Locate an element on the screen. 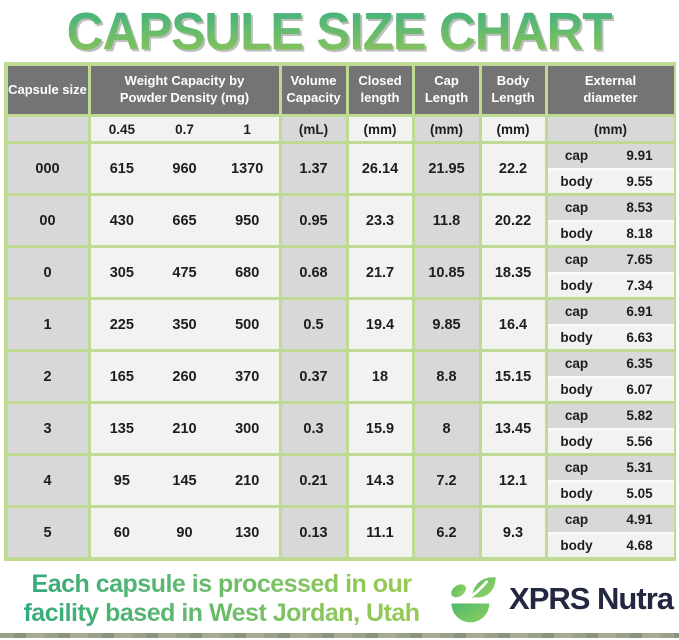 The height and width of the screenshot is (640, 679). units-volume: (mL) is located at coordinates (313, 129).